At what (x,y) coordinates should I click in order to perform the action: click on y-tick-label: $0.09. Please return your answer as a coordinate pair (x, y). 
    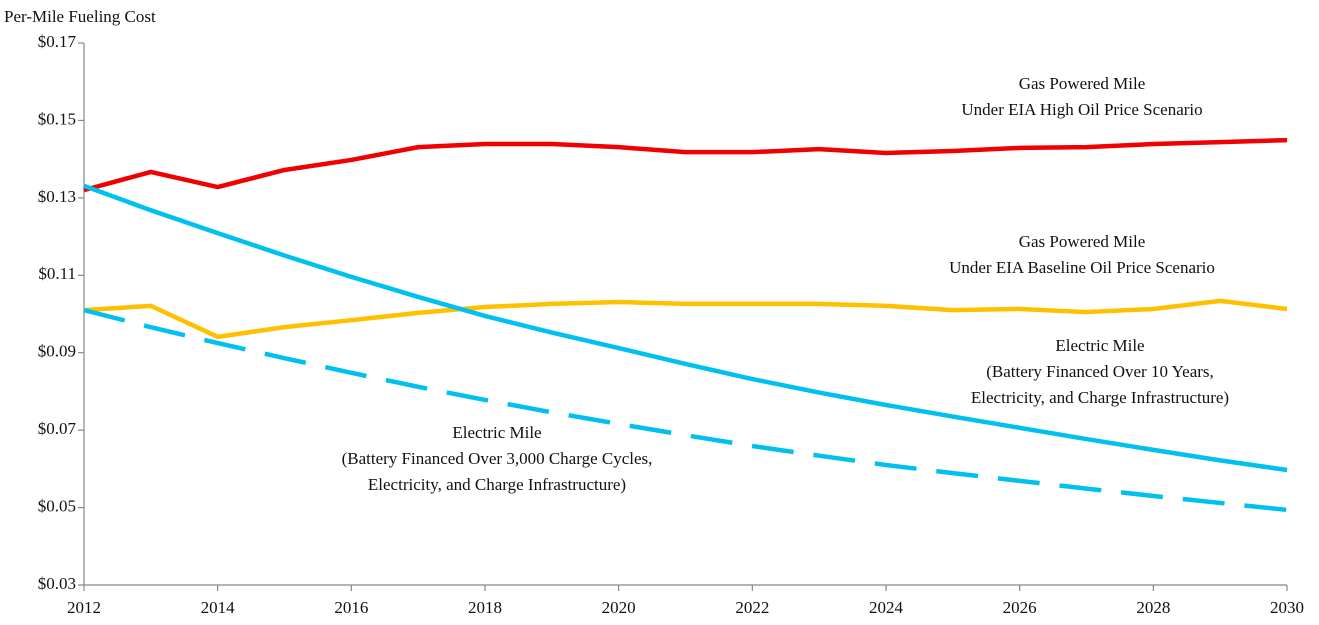
    Looking at the image, I should click on (57, 351).